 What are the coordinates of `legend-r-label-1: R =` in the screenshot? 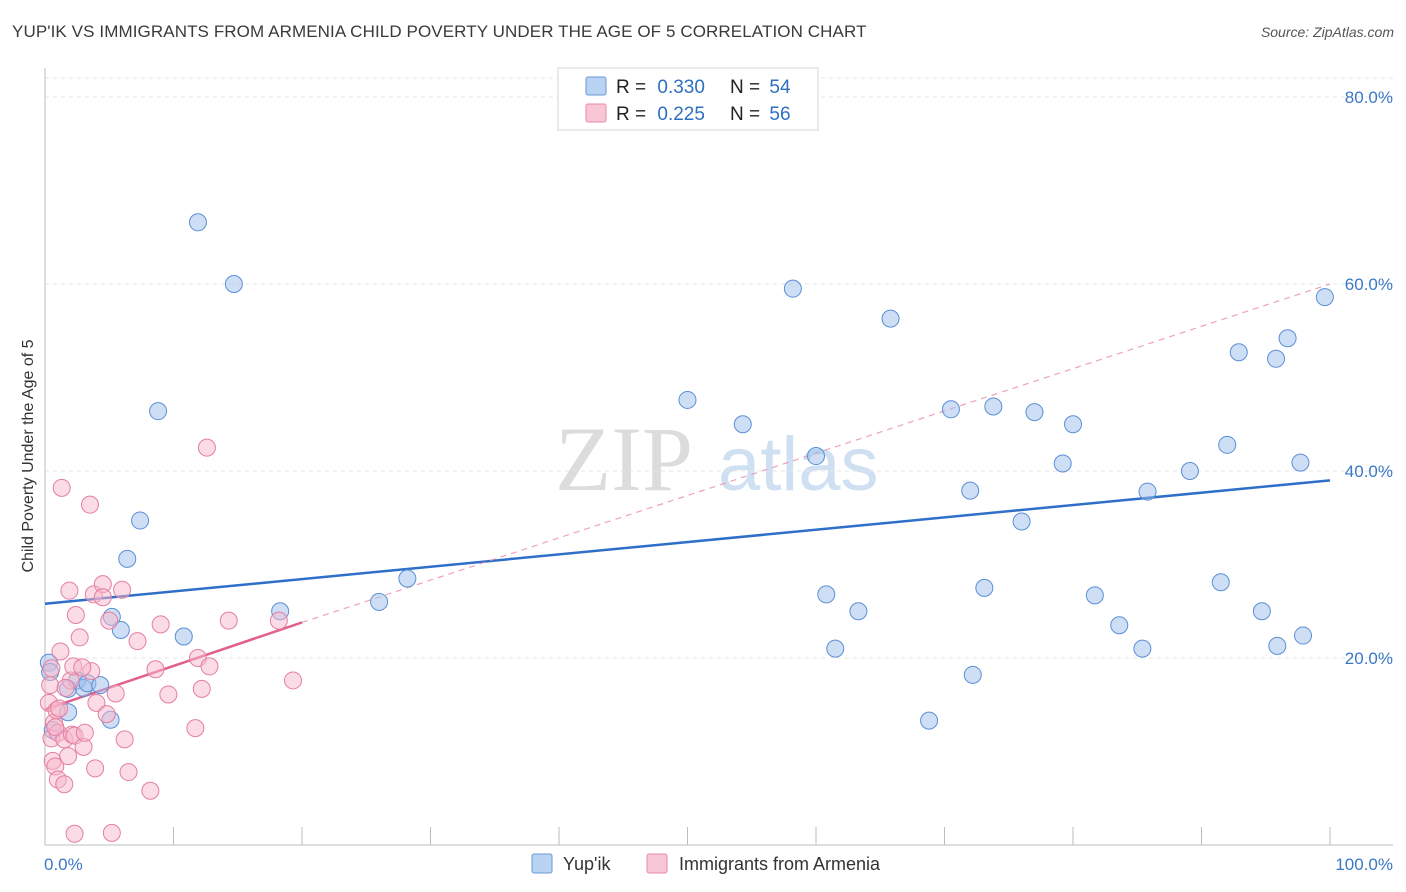 It's located at (633, 87).